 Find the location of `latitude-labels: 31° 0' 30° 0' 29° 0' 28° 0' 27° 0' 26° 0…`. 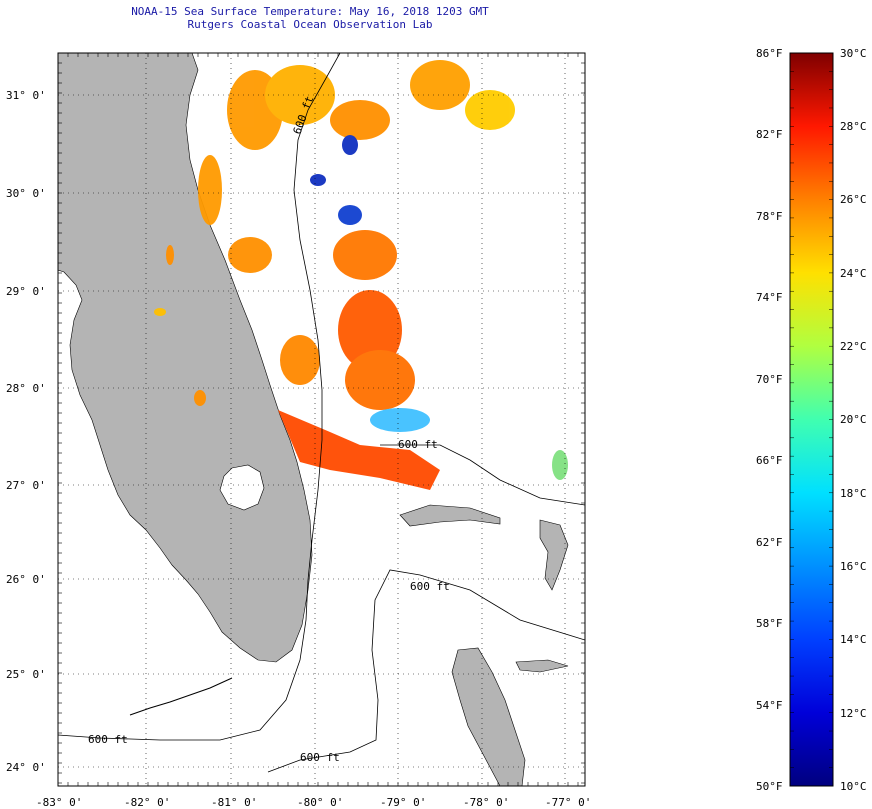

latitude-labels: 31° 0' 30° 0' 29° 0' 28° 0' 27° 0' 26° 0… is located at coordinates (26, 431).